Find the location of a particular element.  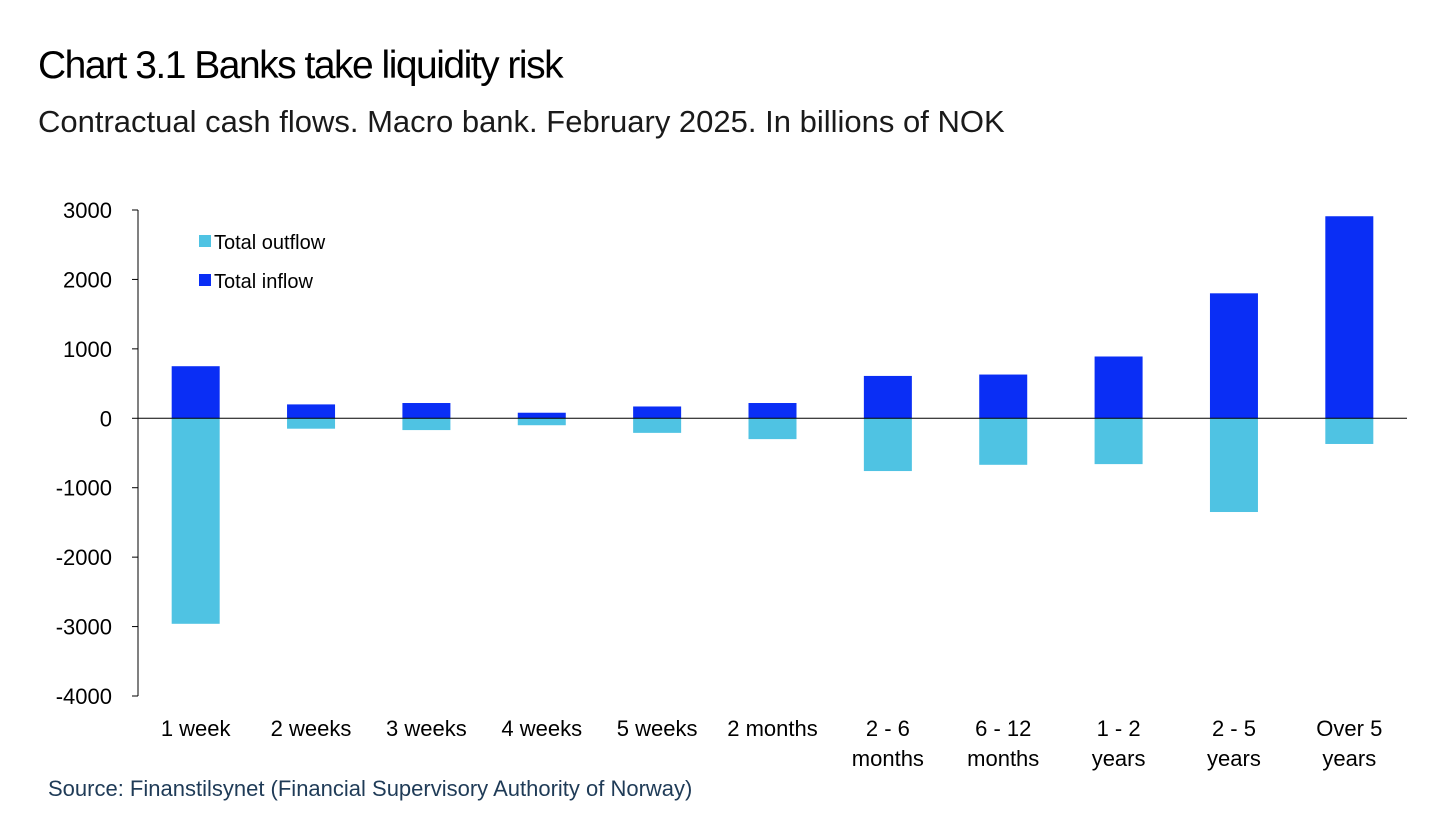

x-tick-label: Over 5 years is located at coordinates (1349, 743).